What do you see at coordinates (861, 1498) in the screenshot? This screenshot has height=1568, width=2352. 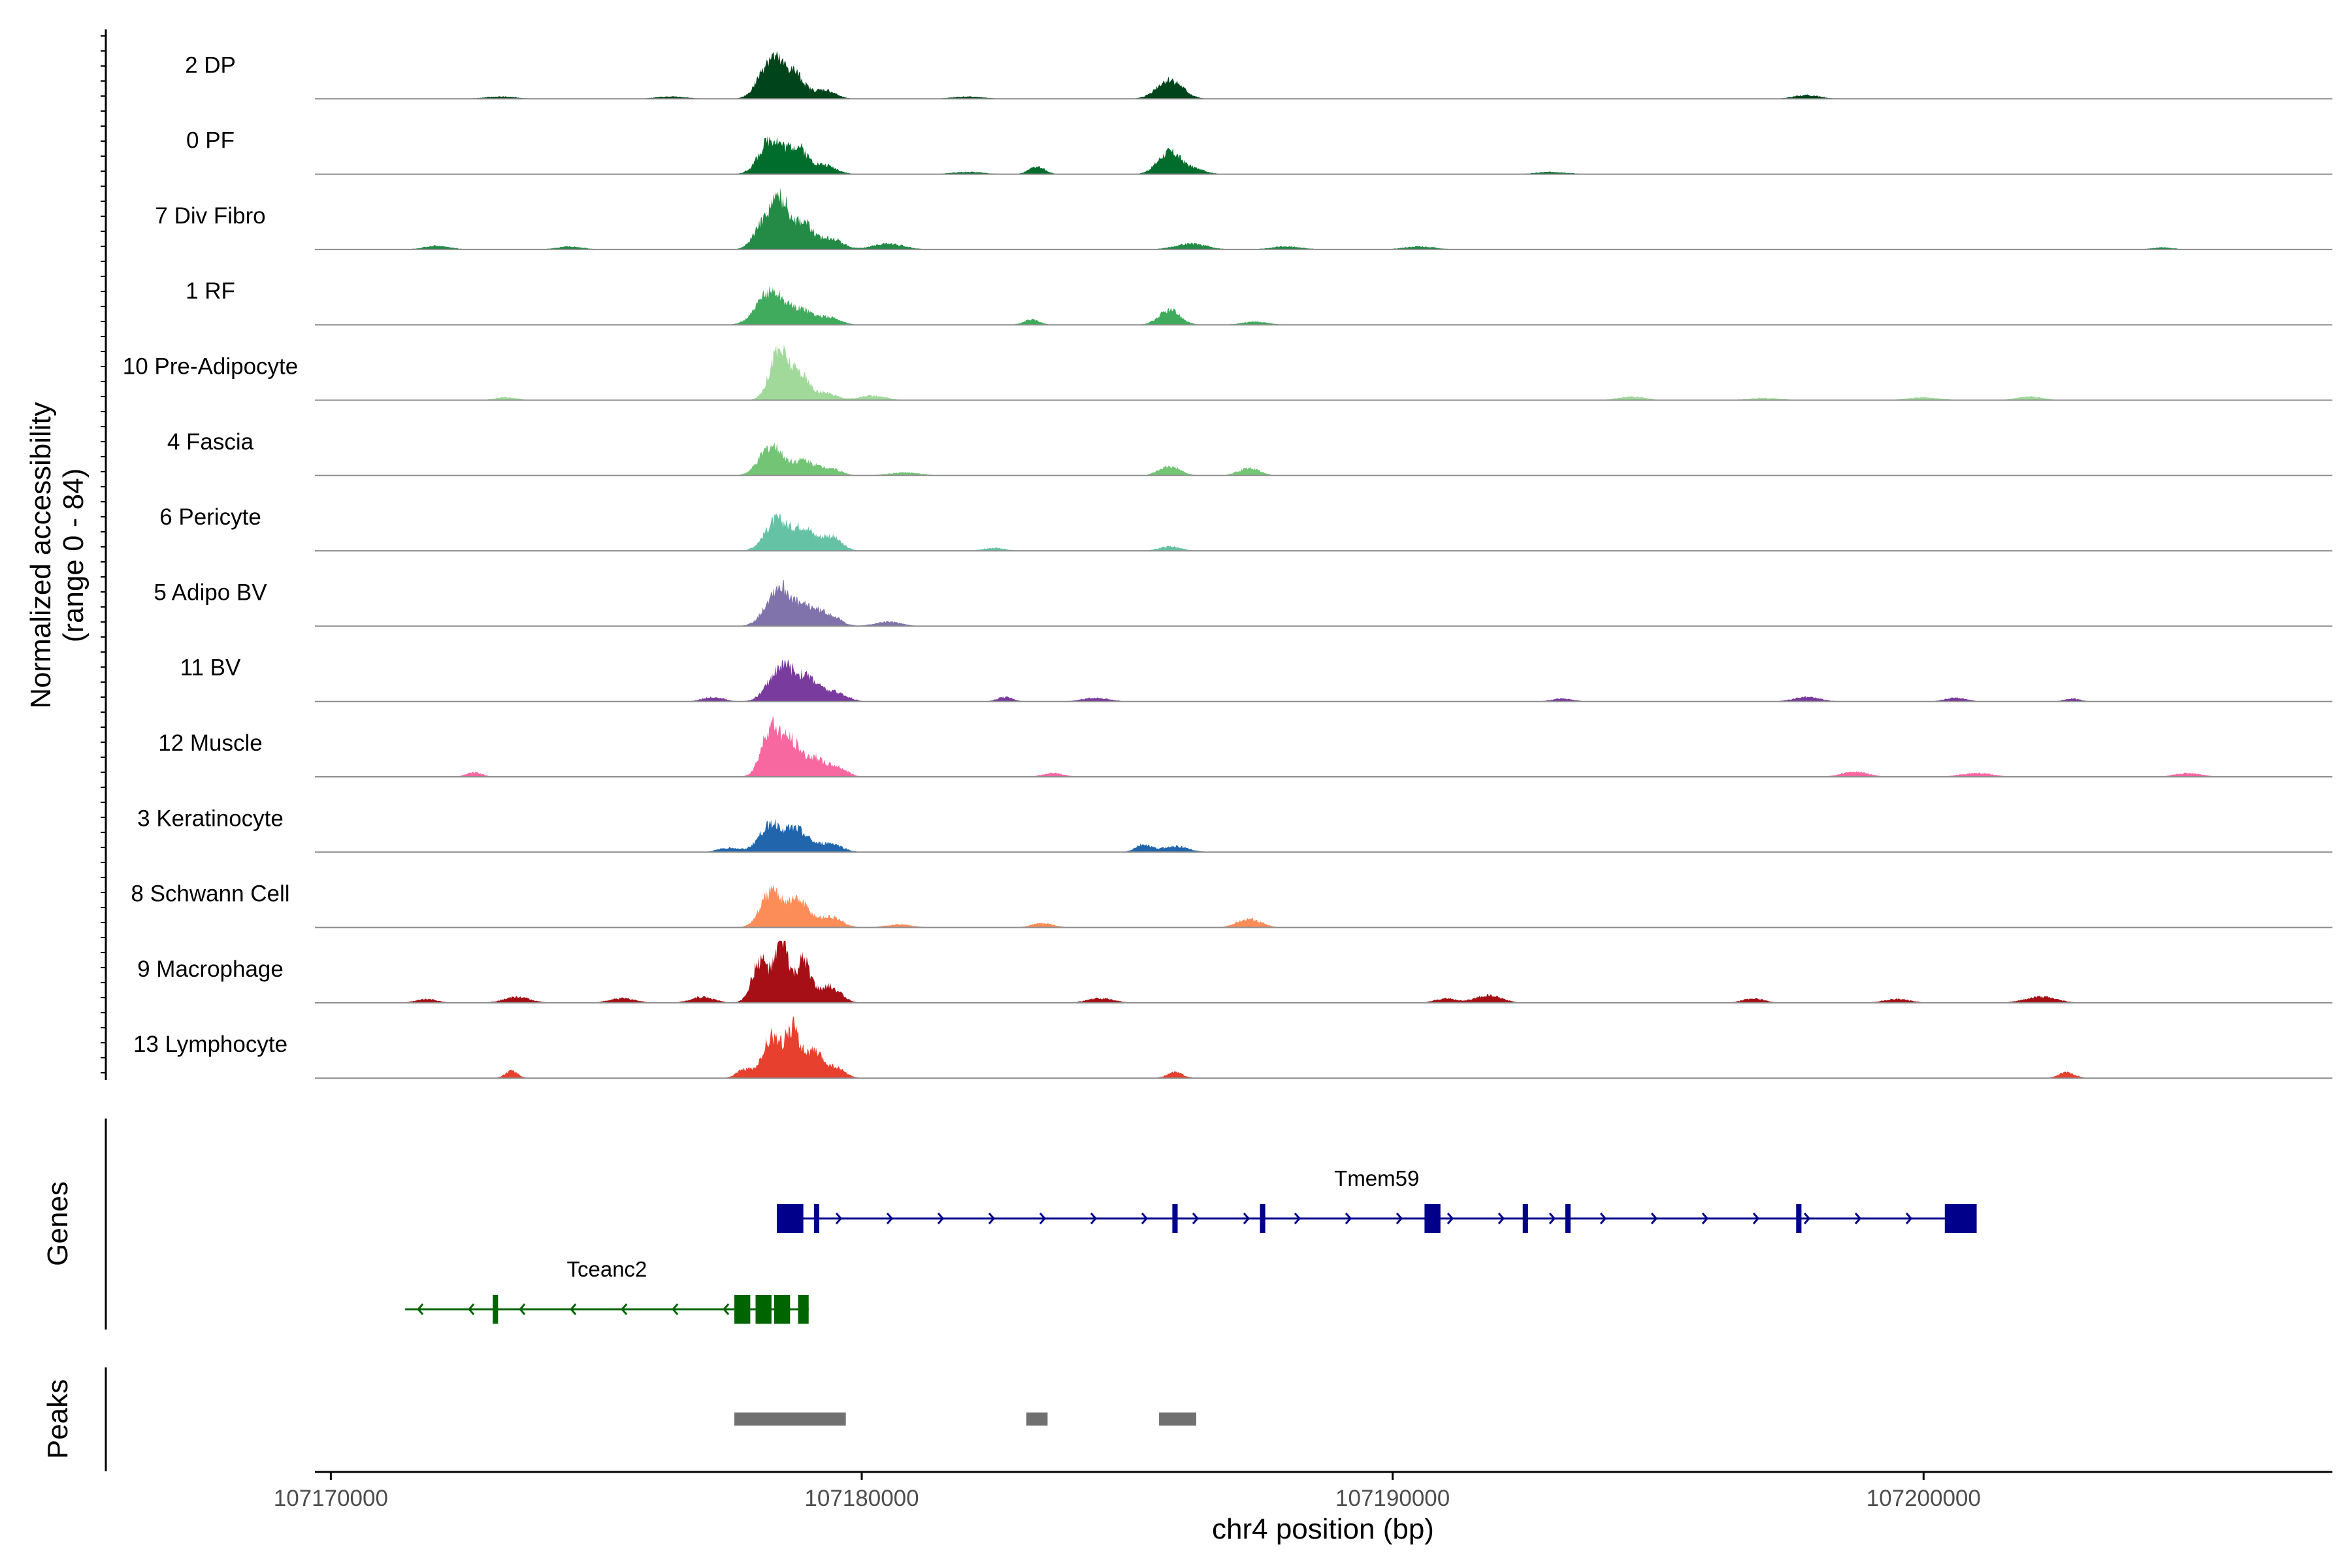 I see `x-tick-label: 107180000` at bounding box center [861, 1498].